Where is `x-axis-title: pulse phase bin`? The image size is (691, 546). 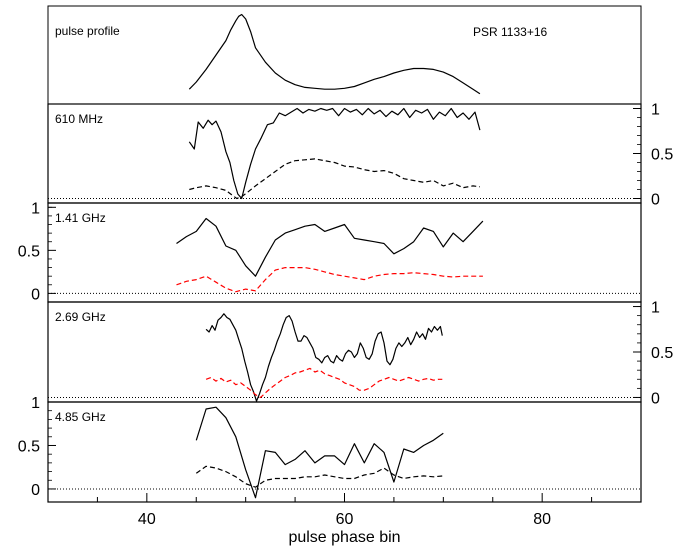 x-axis-title: pulse phase bin is located at coordinates (344, 537).